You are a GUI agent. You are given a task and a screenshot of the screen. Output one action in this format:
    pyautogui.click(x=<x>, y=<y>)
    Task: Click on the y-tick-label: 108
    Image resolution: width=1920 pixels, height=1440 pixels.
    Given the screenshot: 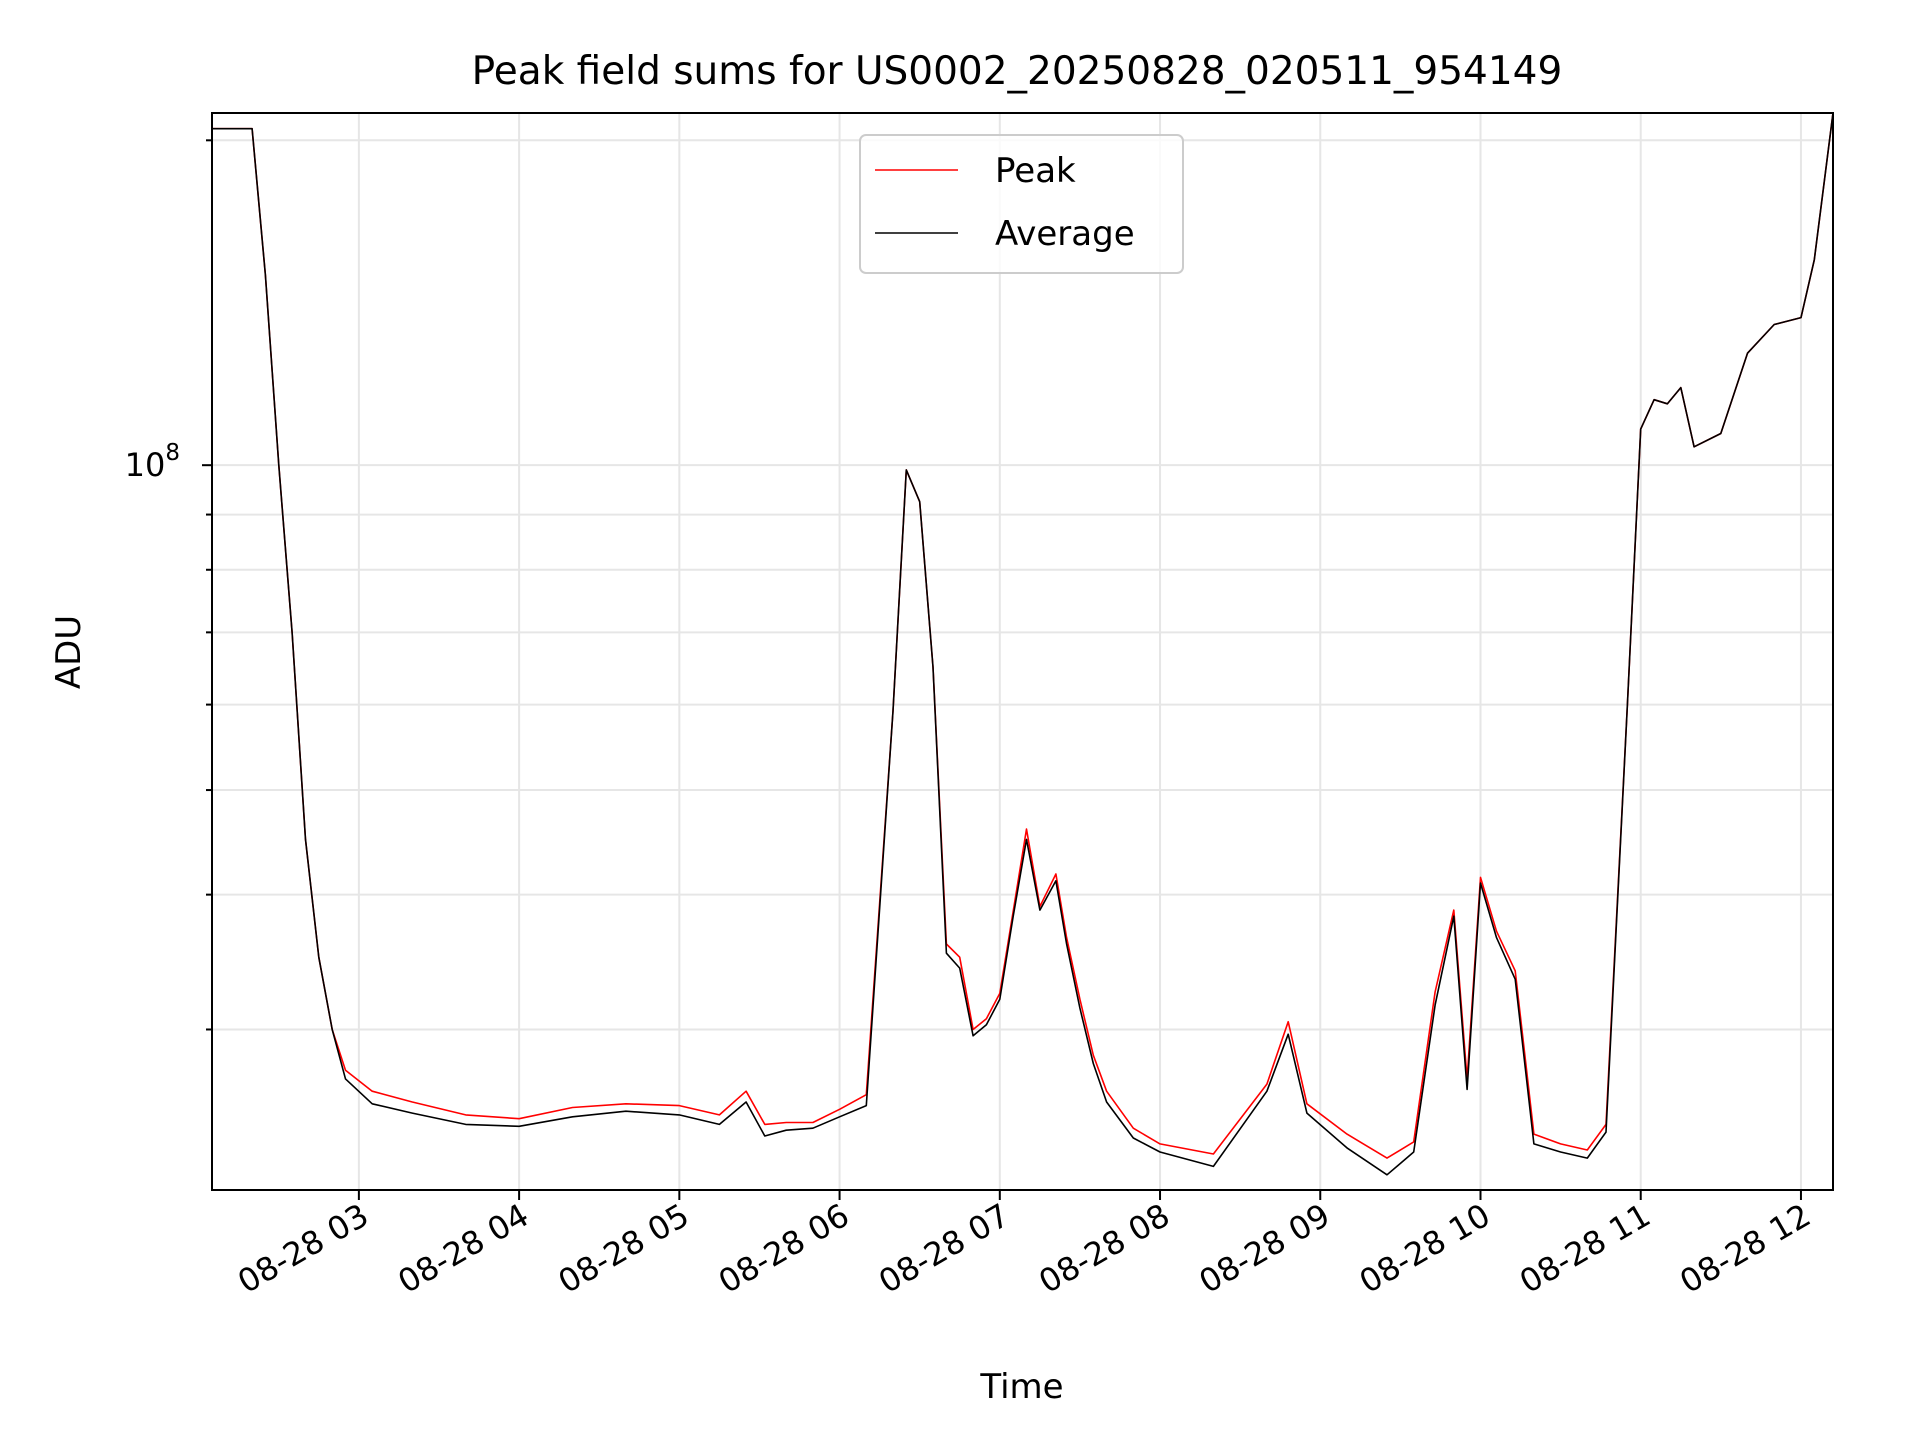 What is the action you would take?
    pyautogui.click(x=152, y=462)
    